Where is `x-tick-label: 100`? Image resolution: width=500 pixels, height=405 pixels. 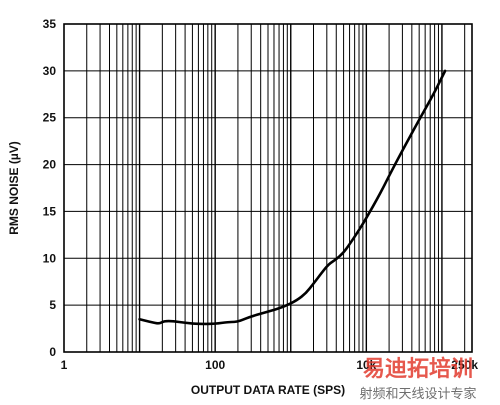 x-tick-label: 100 is located at coordinates (215, 365).